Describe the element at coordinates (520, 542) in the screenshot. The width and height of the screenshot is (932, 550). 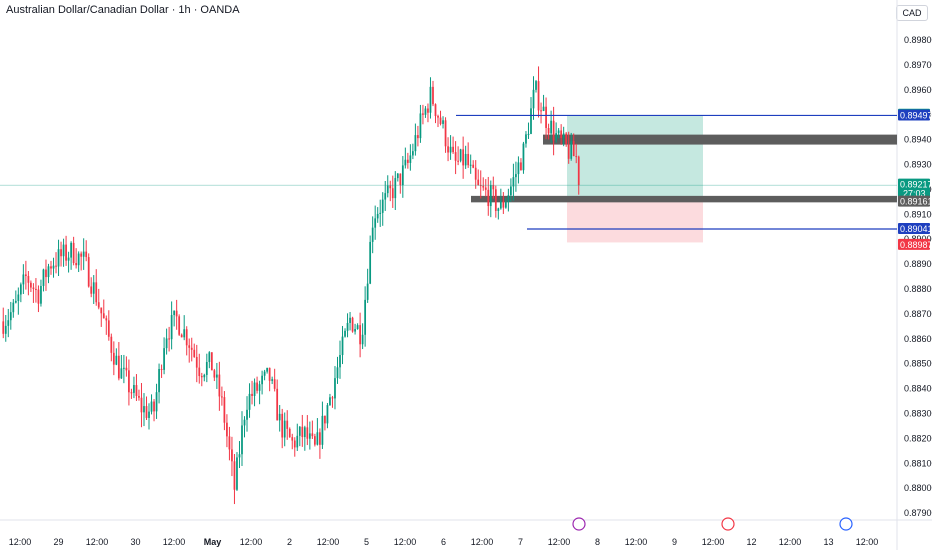
I see `time-tick-label: 7` at that location.